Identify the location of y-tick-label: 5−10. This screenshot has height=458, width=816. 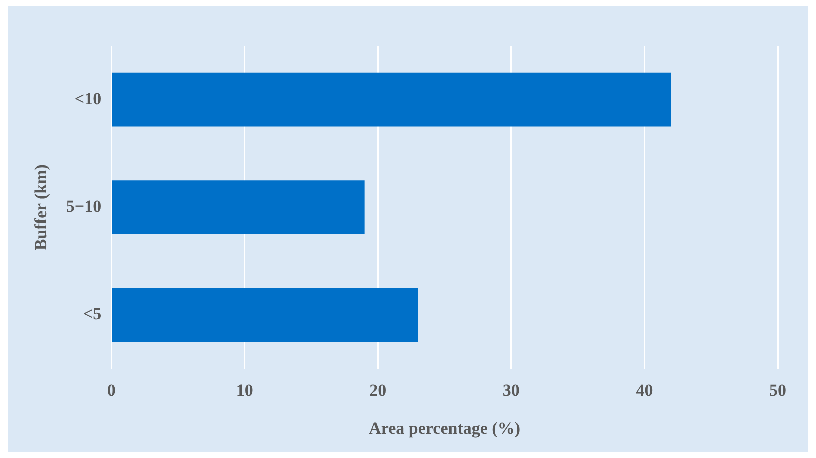
(84, 206).